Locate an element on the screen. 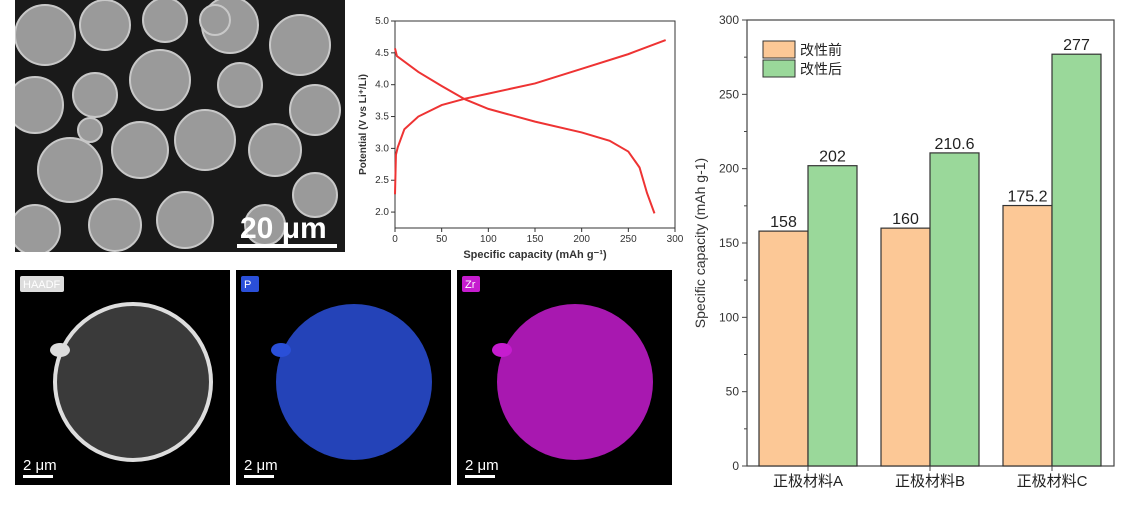  eds-label: HAADF is located at coordinates (42, 285).